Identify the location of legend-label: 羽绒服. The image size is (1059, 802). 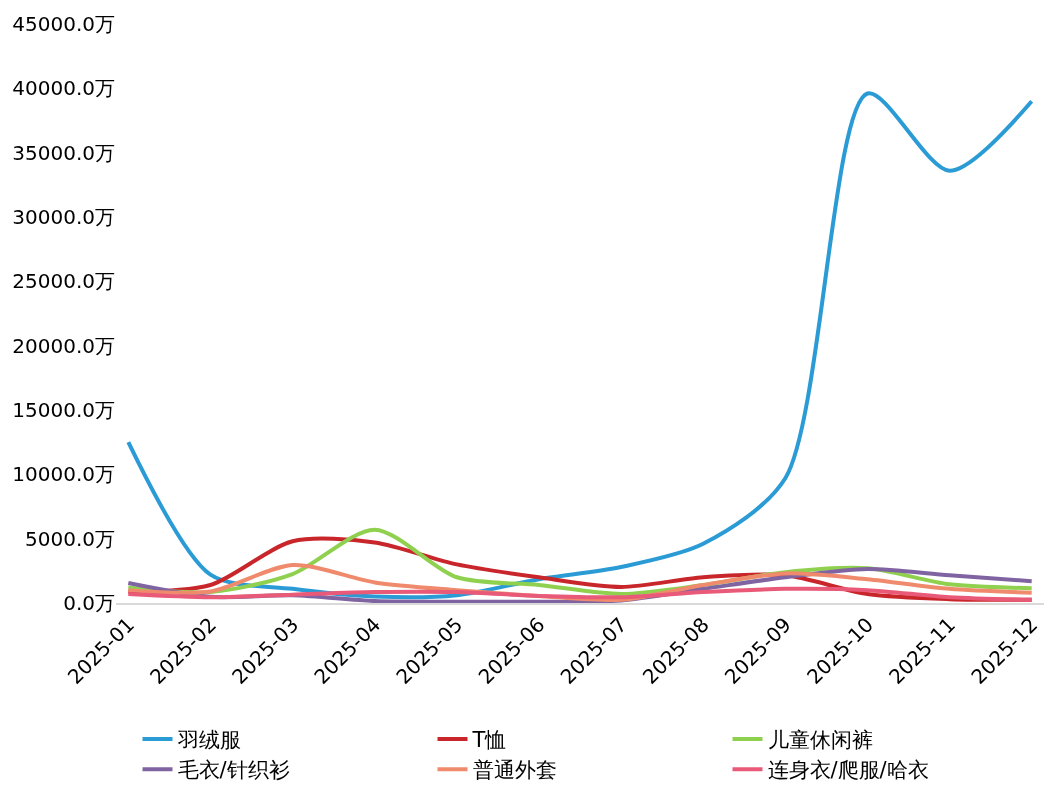
(208, 740).